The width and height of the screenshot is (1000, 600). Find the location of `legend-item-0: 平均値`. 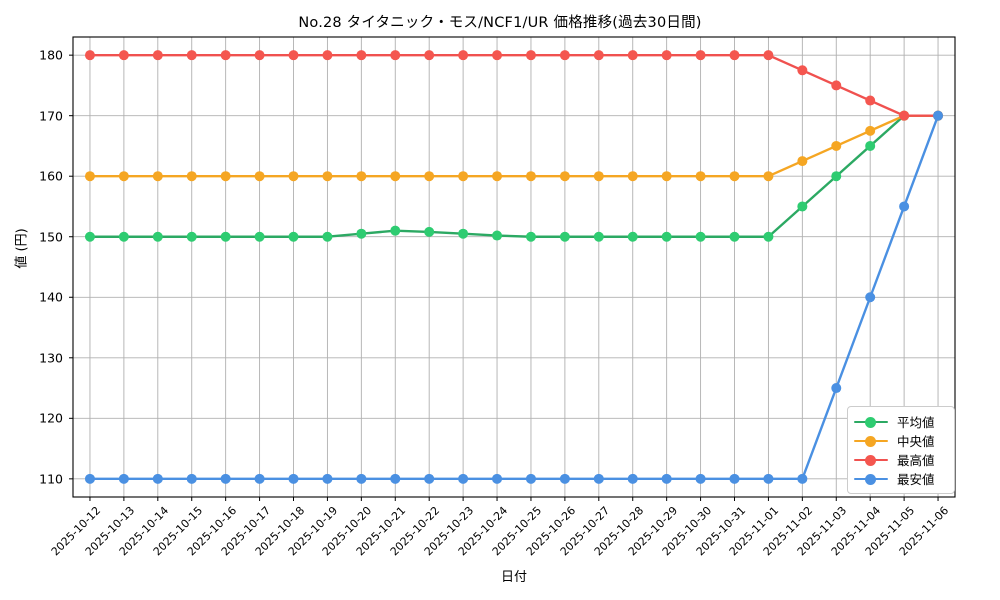

legend-item-0: 平均値 is located at coordinates (900, 421).